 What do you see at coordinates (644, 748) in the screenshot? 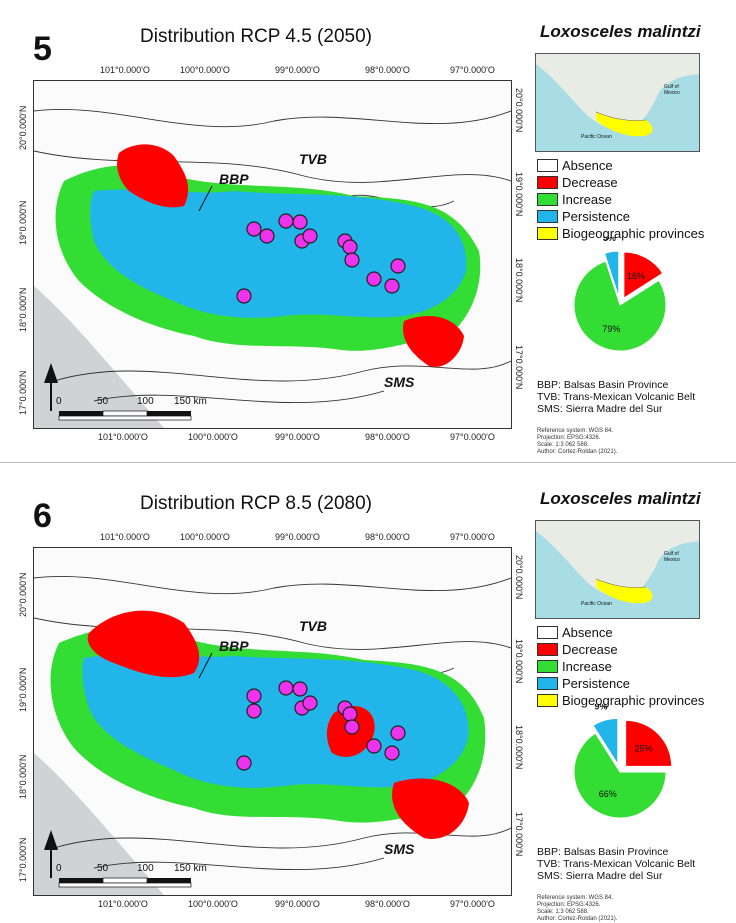
I see `pie-label-decrease: 25%` at bounding box center [644, 748].